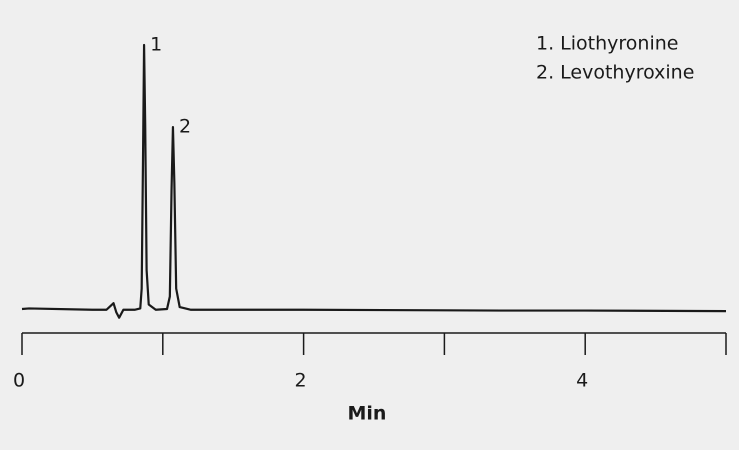  What do you see at coordinates (301, 381) in the screenshot?
I see `x-tick-label: 2` at bounding box center [301, 381].